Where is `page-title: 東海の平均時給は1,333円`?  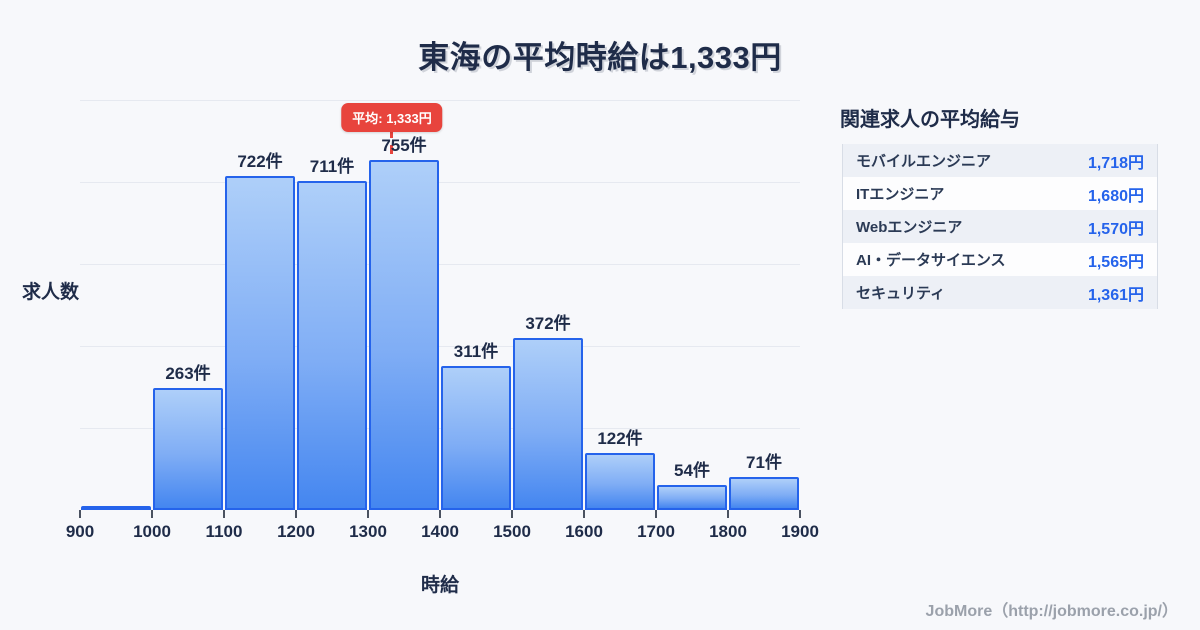
page-title: 東海の平均時給は1,333円 is located at coordinates (600, 57).